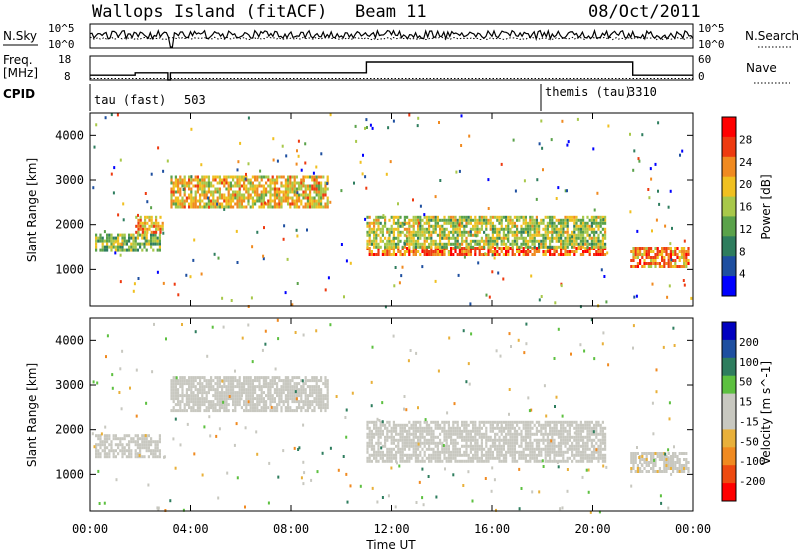 Image resolution: width=800 pixels, height=554 pixels. I want to click on y-tick-label: 2000, so click(69, 225).